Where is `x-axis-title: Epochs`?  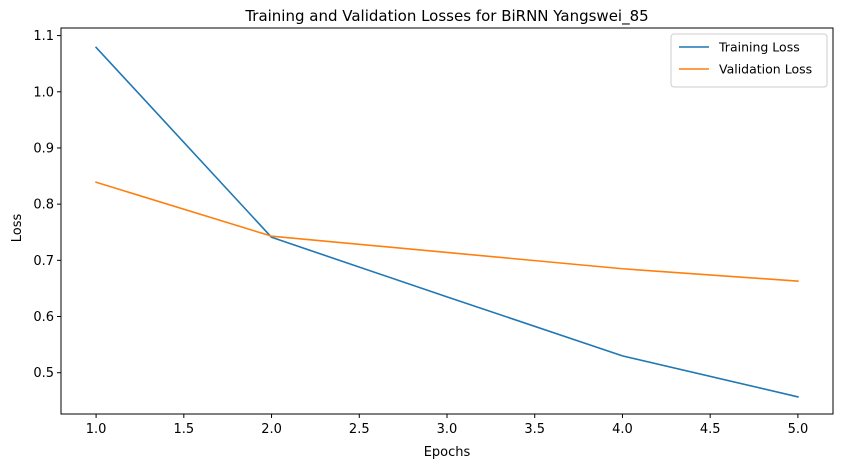
x-axis-title: Epochs is located at coordinates (447, 452).